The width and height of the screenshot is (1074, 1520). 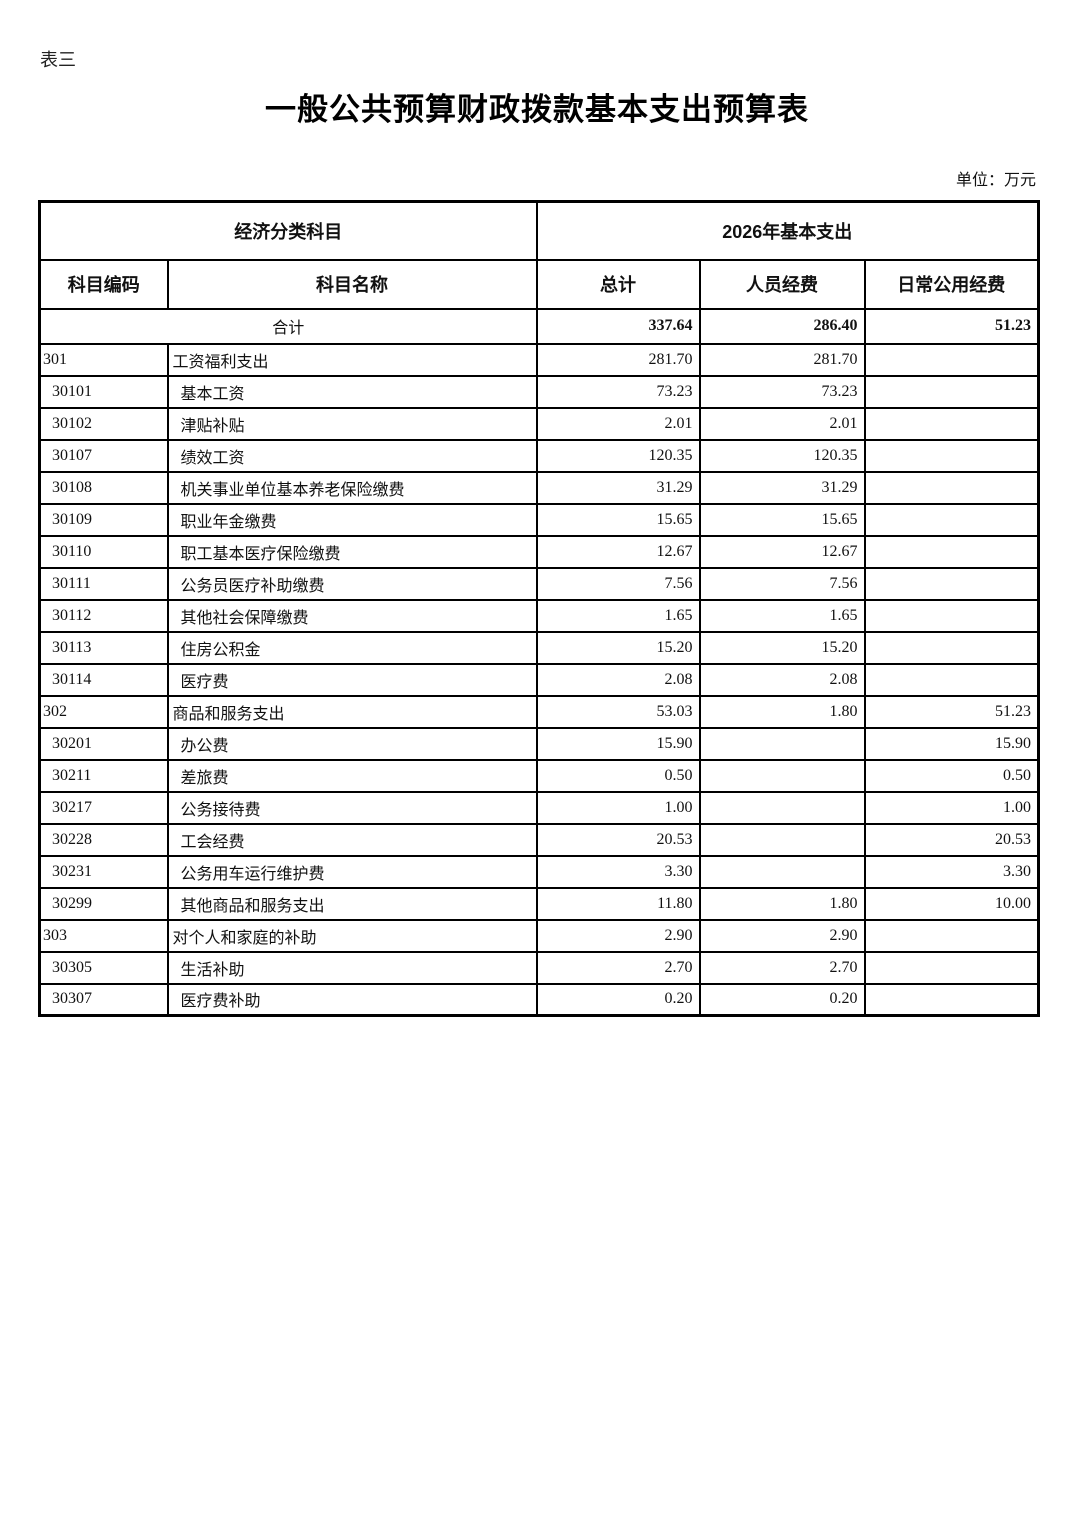 I want to click on table-row: 30201 办公费 15.90 15.90, so click(x=539, y=743).